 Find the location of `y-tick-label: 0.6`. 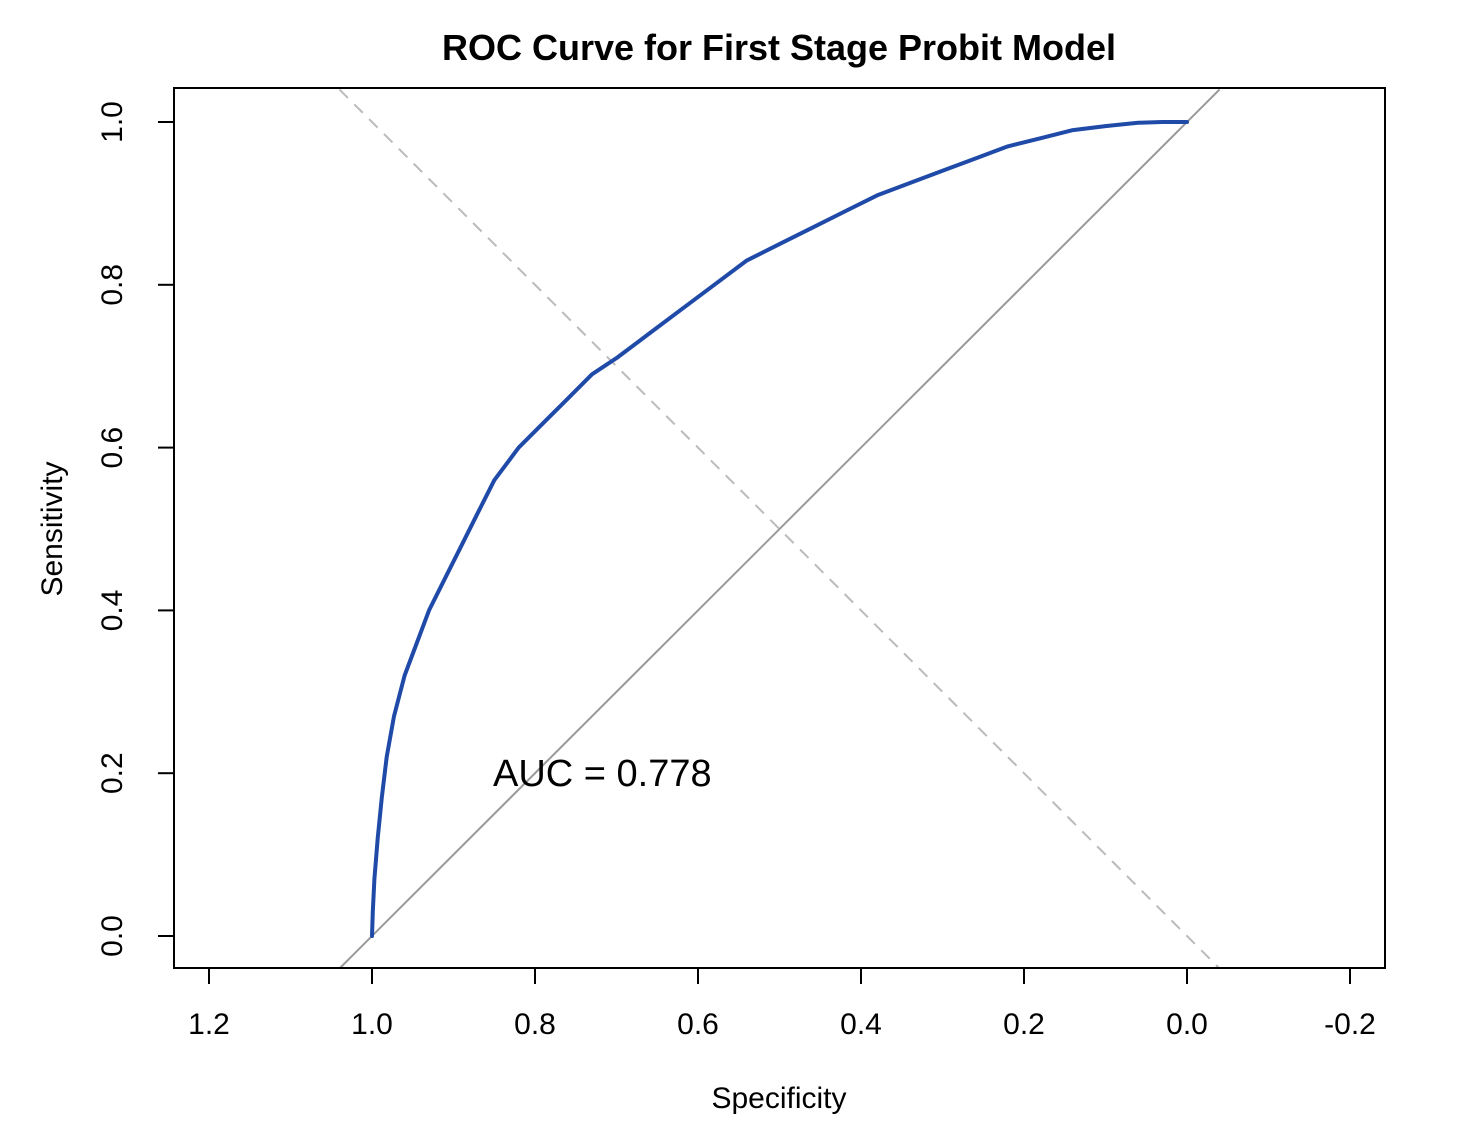

y-tick-label: 0.6 is located at coordinates (112, 448).